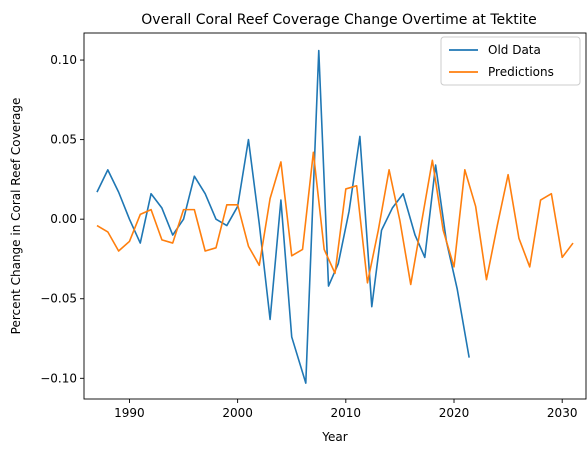 The image size is (587, 455). I want to click on legend-box, so click(510, 61).